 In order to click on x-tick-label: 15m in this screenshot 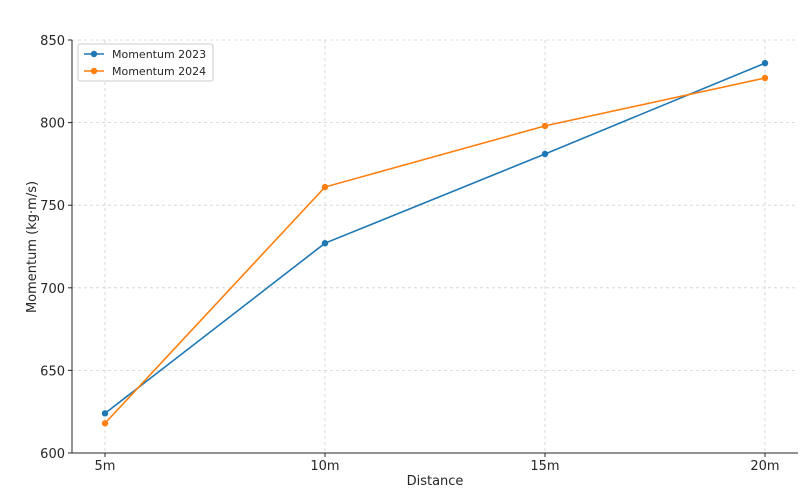, I will do `click(544, 466)`.